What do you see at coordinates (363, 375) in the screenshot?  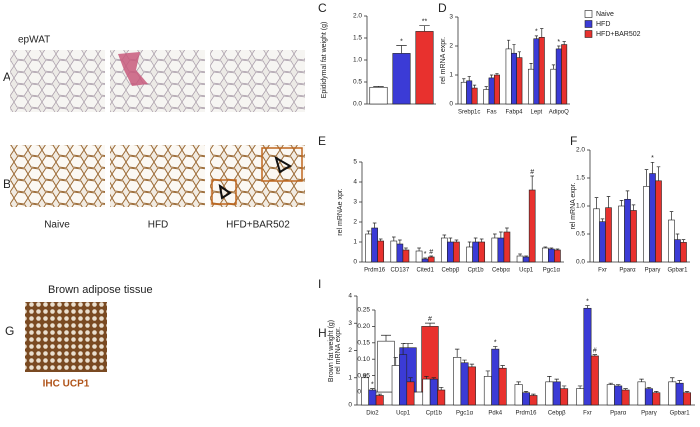 I see `y-tick-label: 0.05` at bounding box center [363, 375].